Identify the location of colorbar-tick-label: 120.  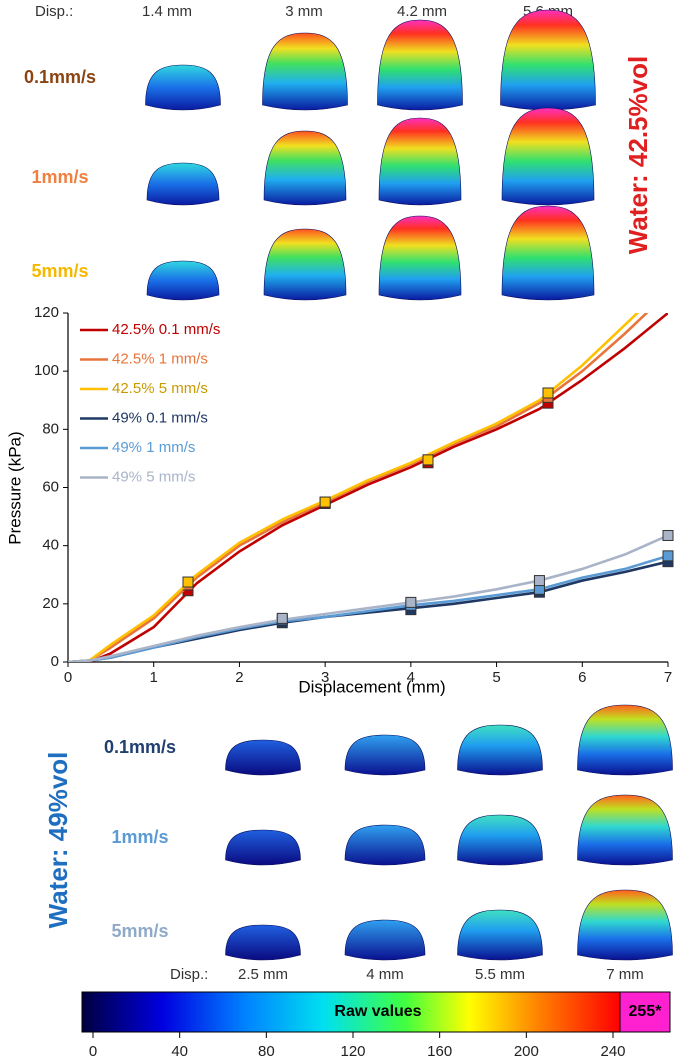
(352, 1051).